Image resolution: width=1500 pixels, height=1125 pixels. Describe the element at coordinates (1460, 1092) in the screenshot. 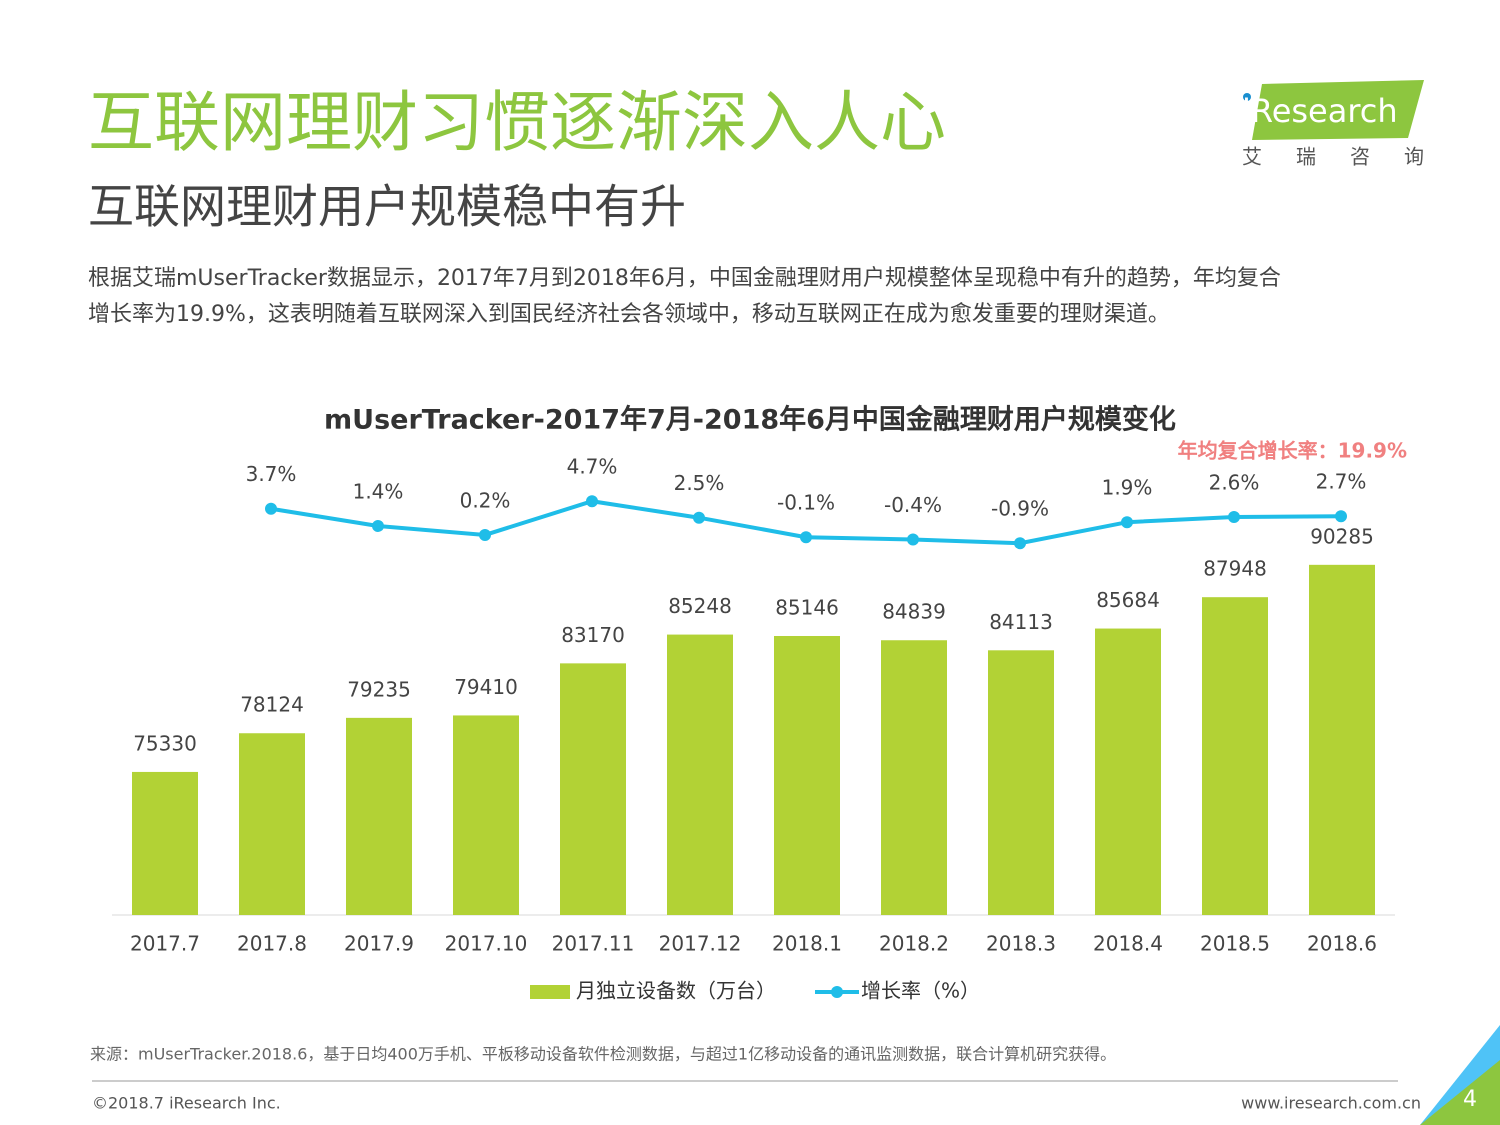

I see `corner-green` at that location.